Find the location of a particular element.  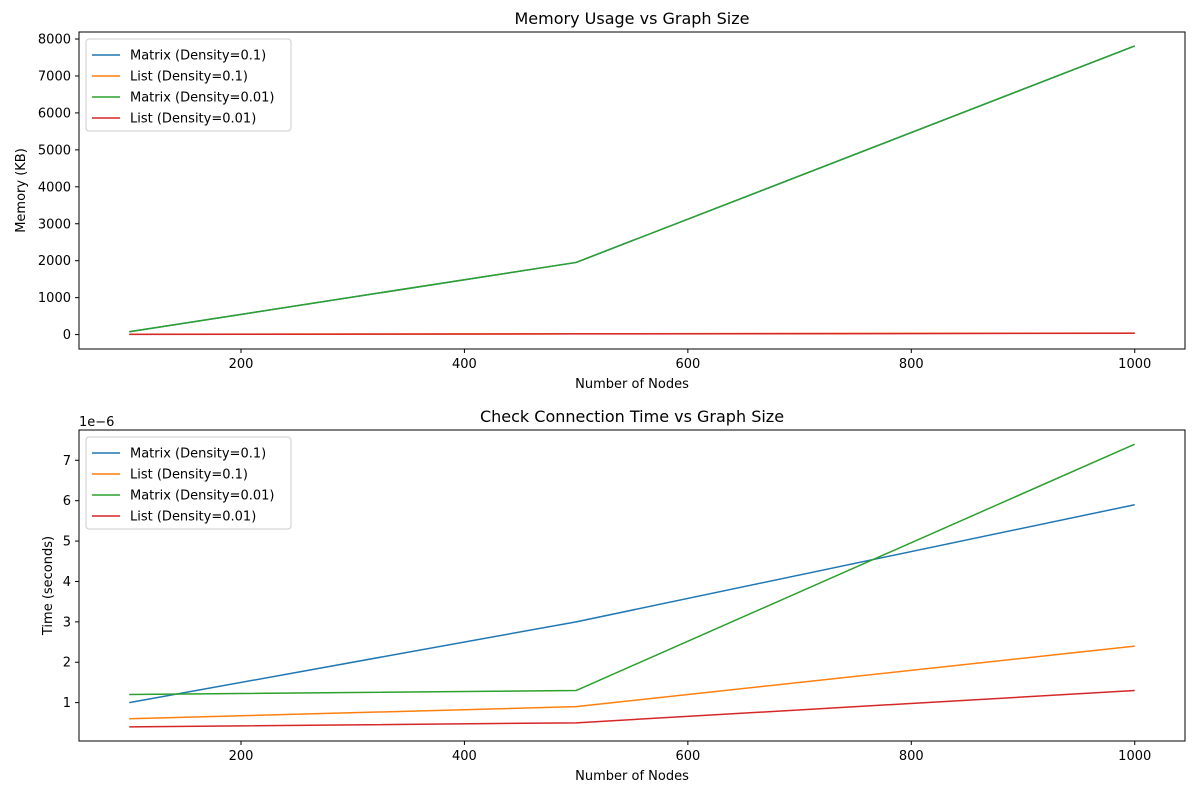

y-axis: 0 1000 2000 3000 4000 5000 6000 7000 8000 is located at coordinates (58, 188).